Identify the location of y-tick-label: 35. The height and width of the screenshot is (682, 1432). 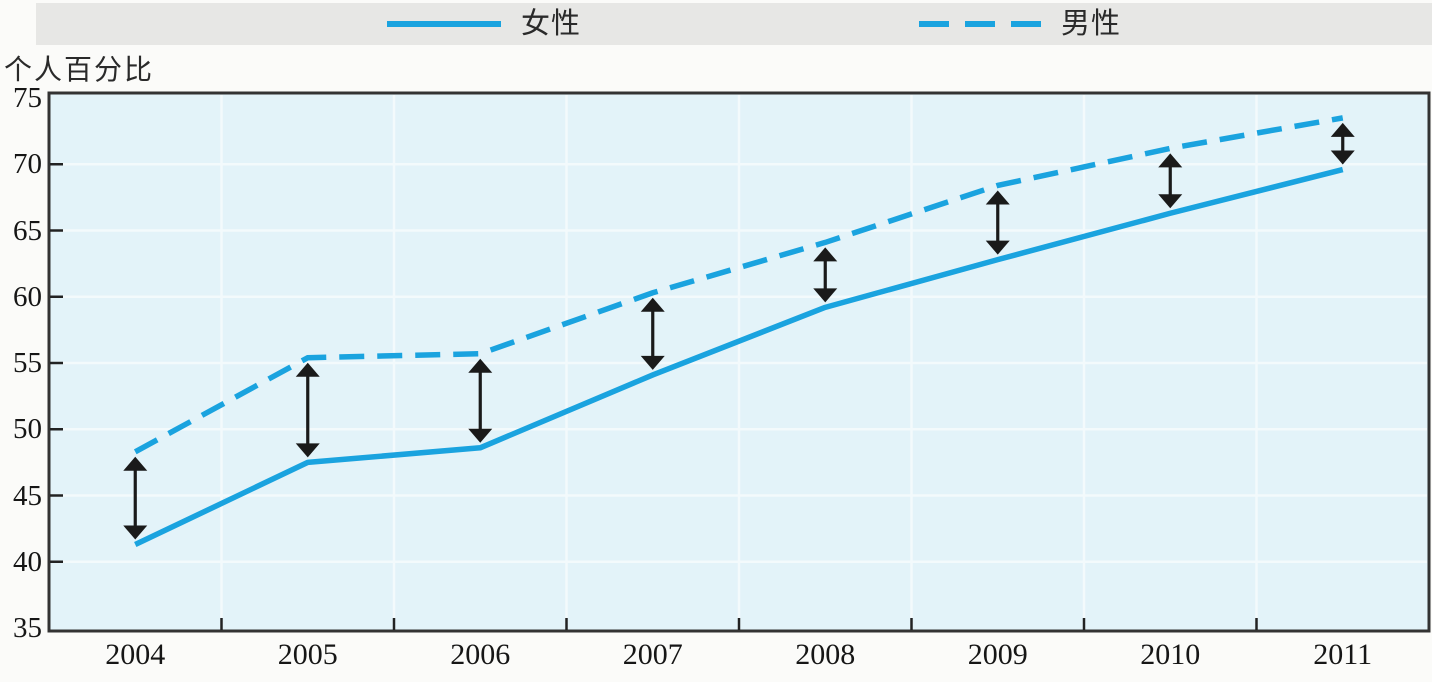
(27, 628).